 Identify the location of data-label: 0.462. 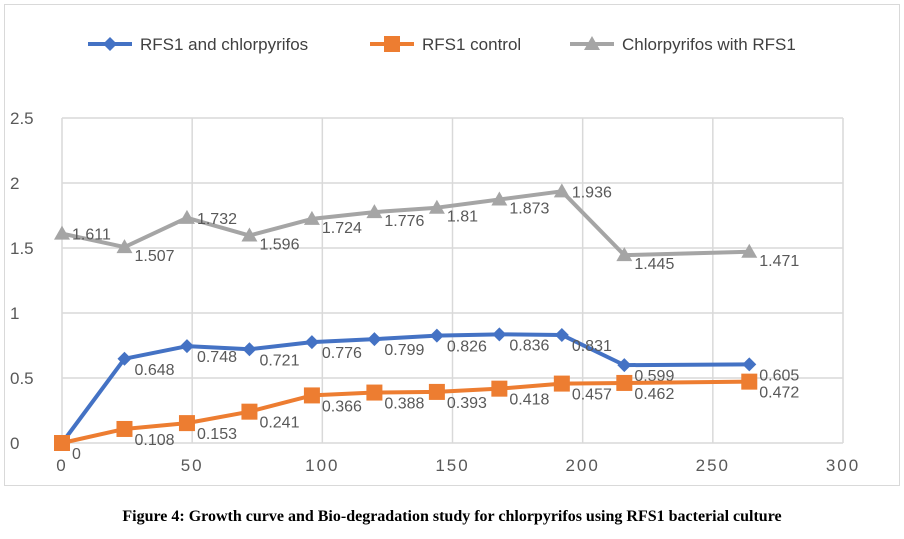
(654, 394).